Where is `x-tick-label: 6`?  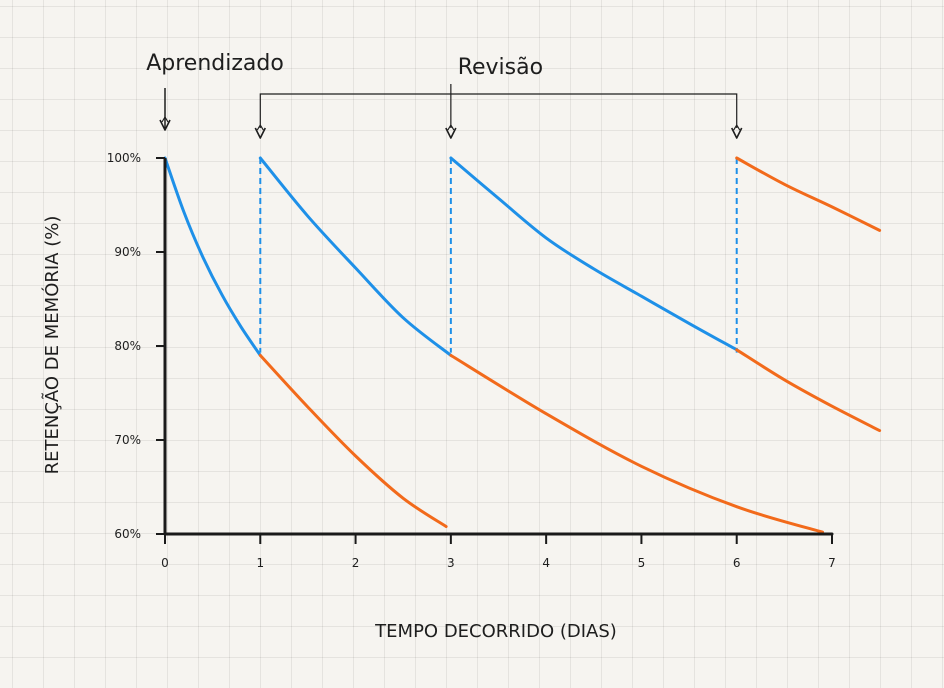 x-tick-label: 6 is located at coordinates (737, 563).